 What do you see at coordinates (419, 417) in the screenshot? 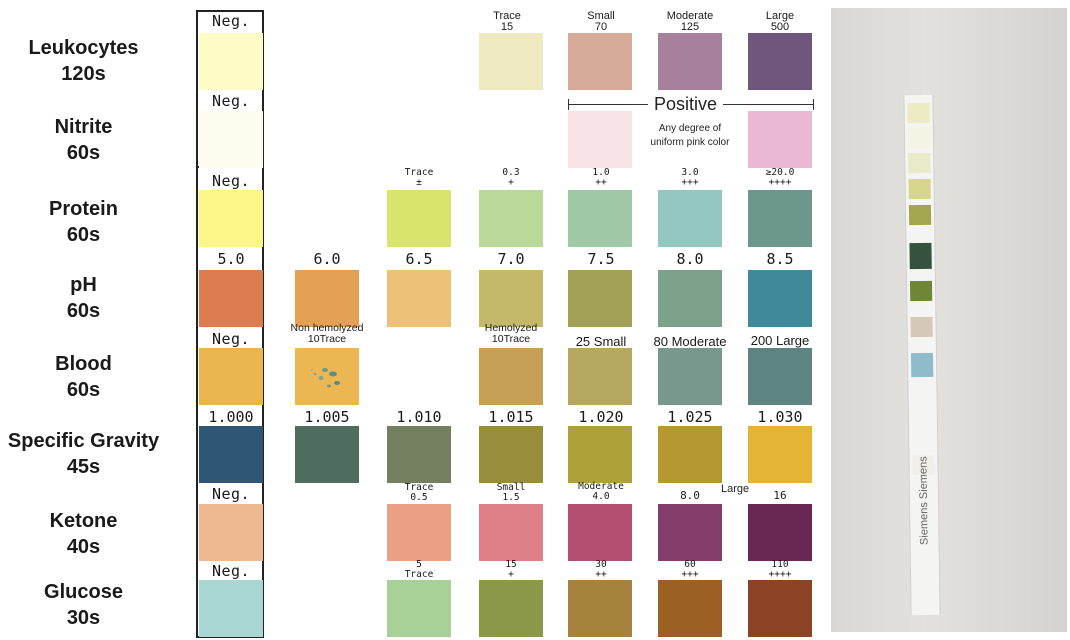
I see `sg-value-1-010: 1.010` at bounding box center [419, 417].